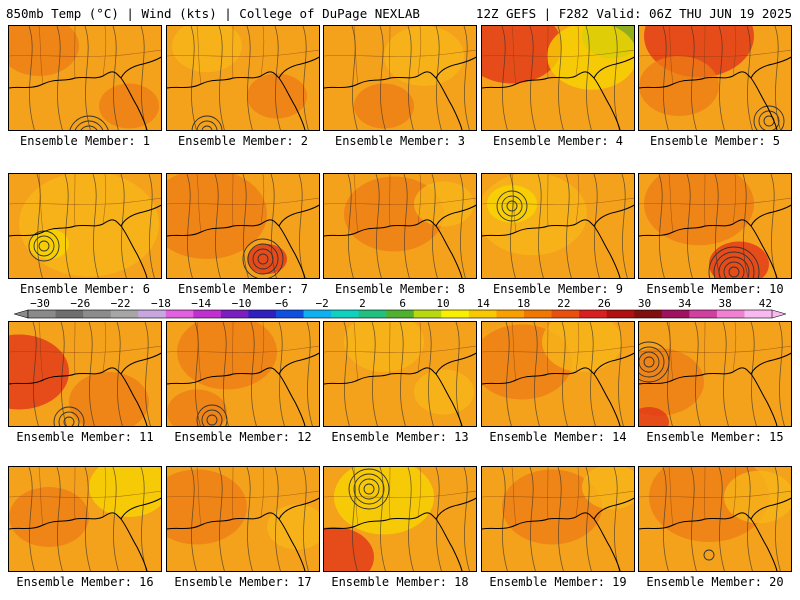  Describe the element at coordinates (523, 304) in the screenshot. I see `colorbar-tick-label: 18` at that location.